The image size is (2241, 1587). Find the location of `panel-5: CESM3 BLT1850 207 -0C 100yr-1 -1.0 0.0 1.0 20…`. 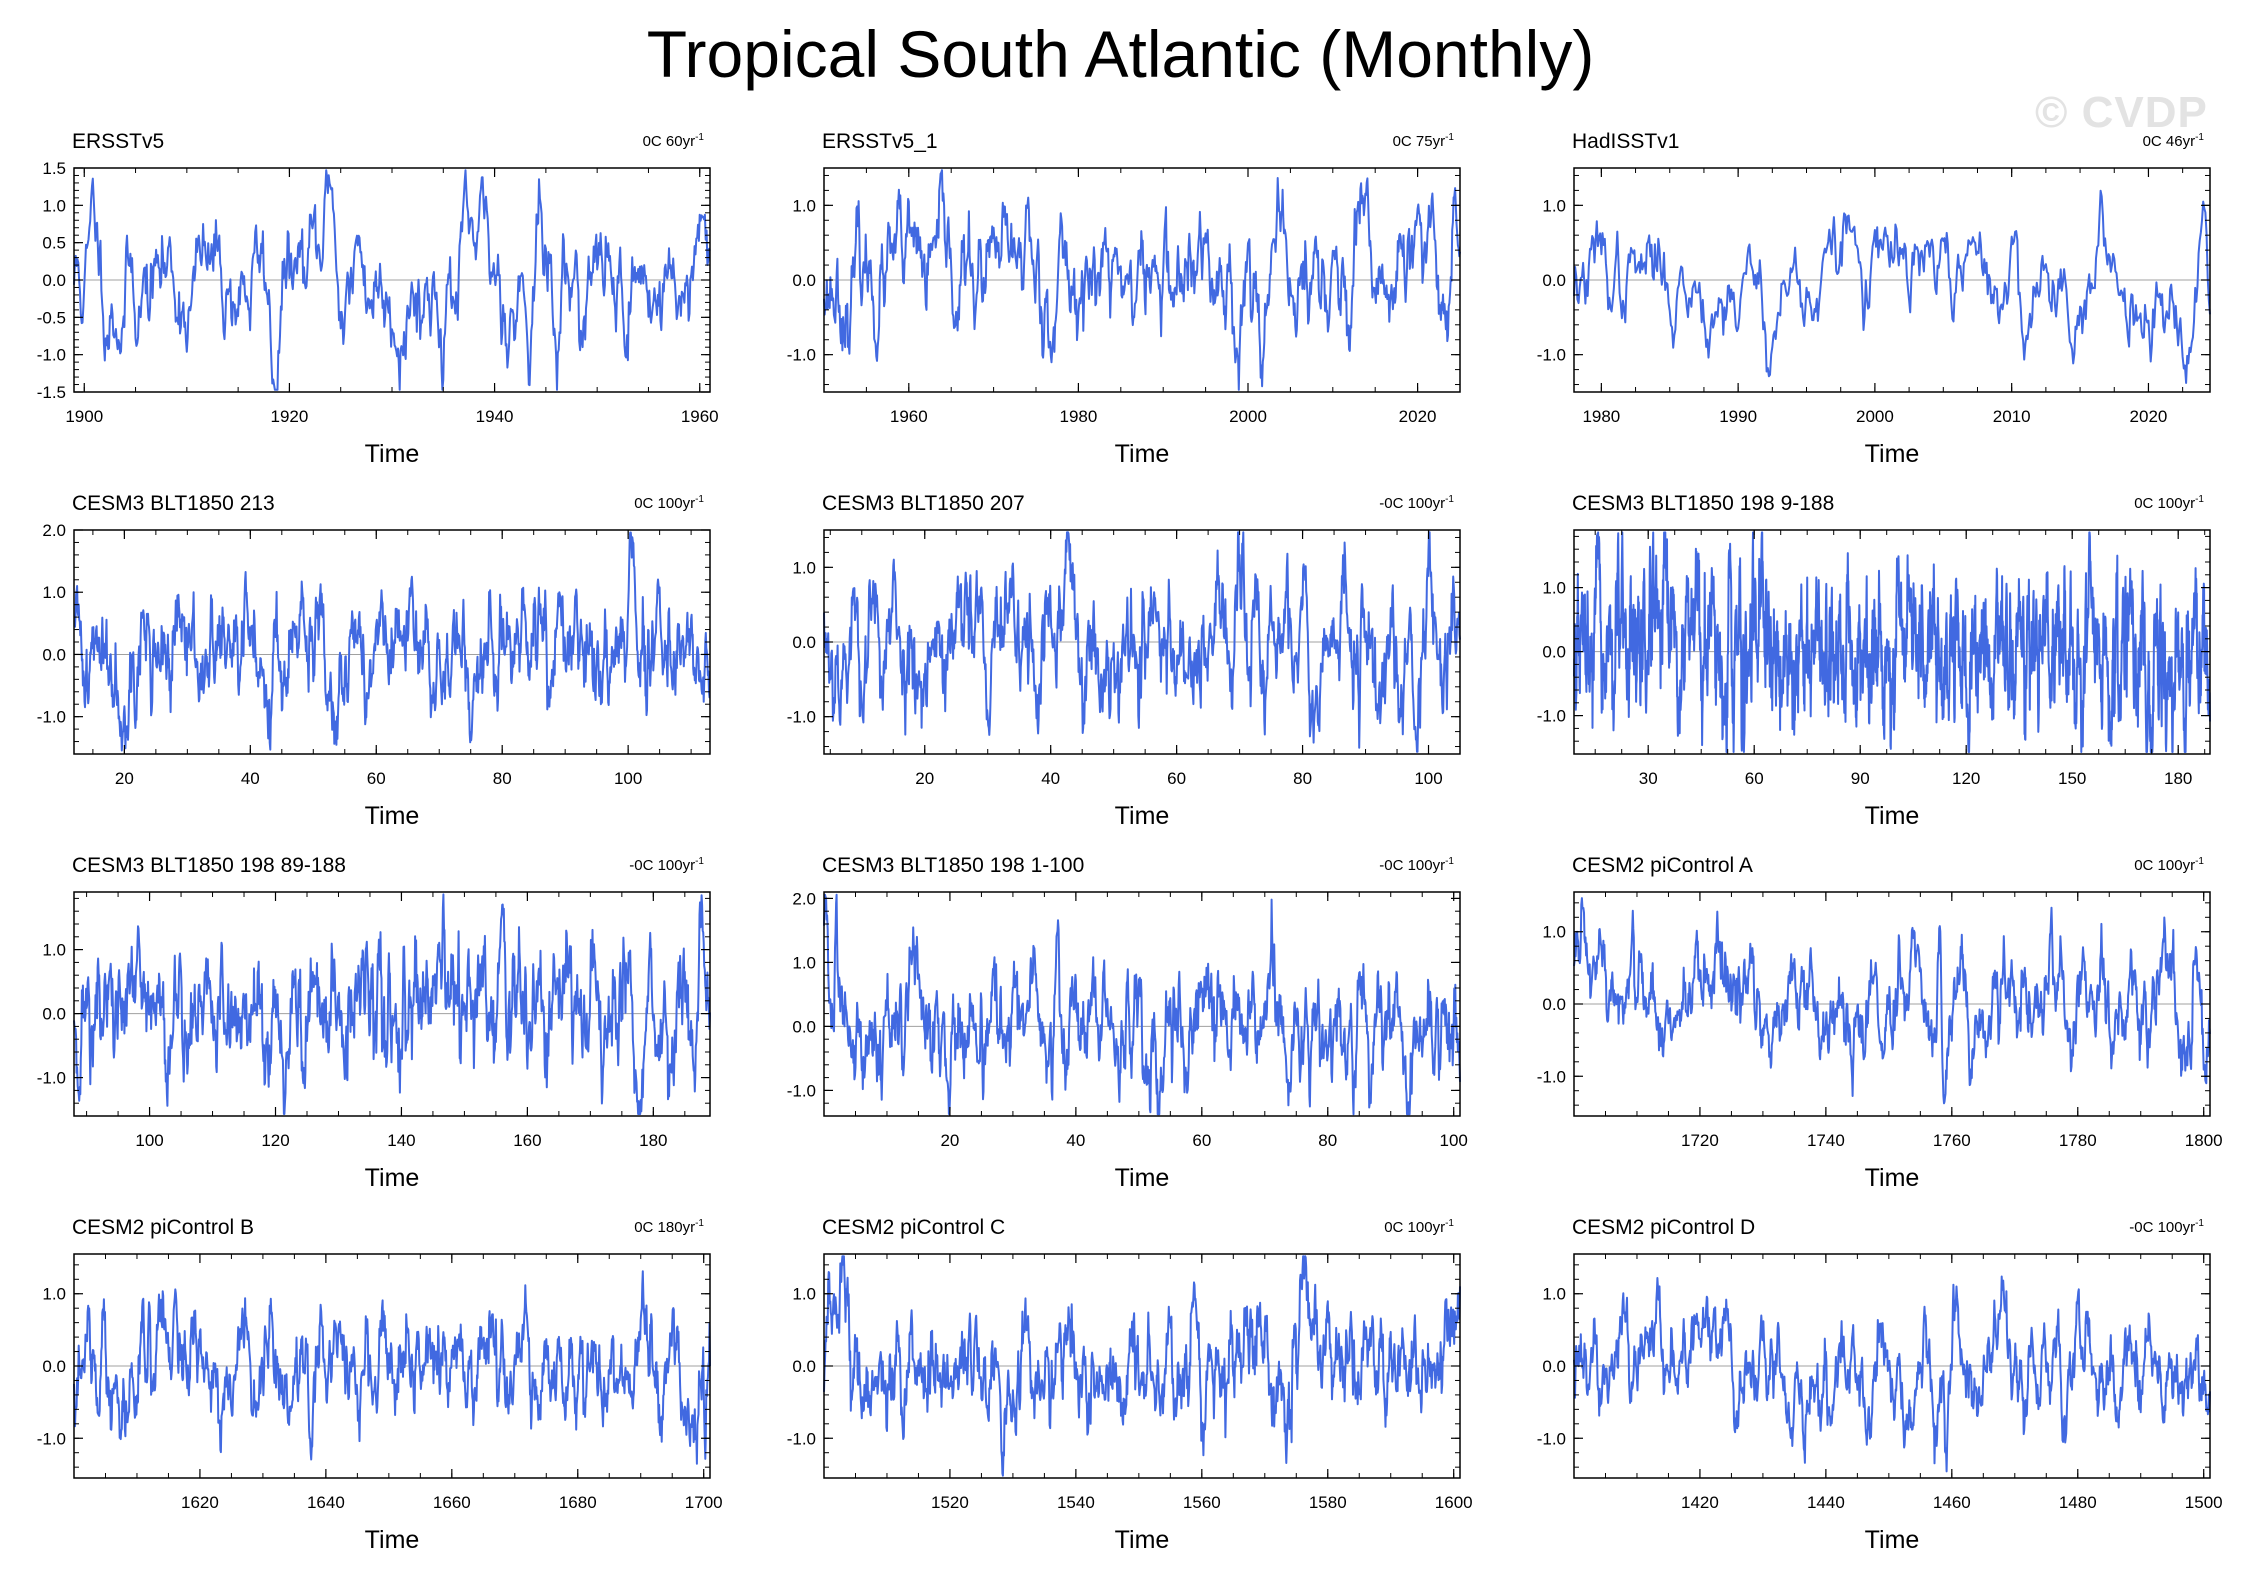

panel-5: CESM3 BLT1850 207 -0C 100yr-1 -1.0 0.0 1.0 20… is located at coordinates (1124, 661).